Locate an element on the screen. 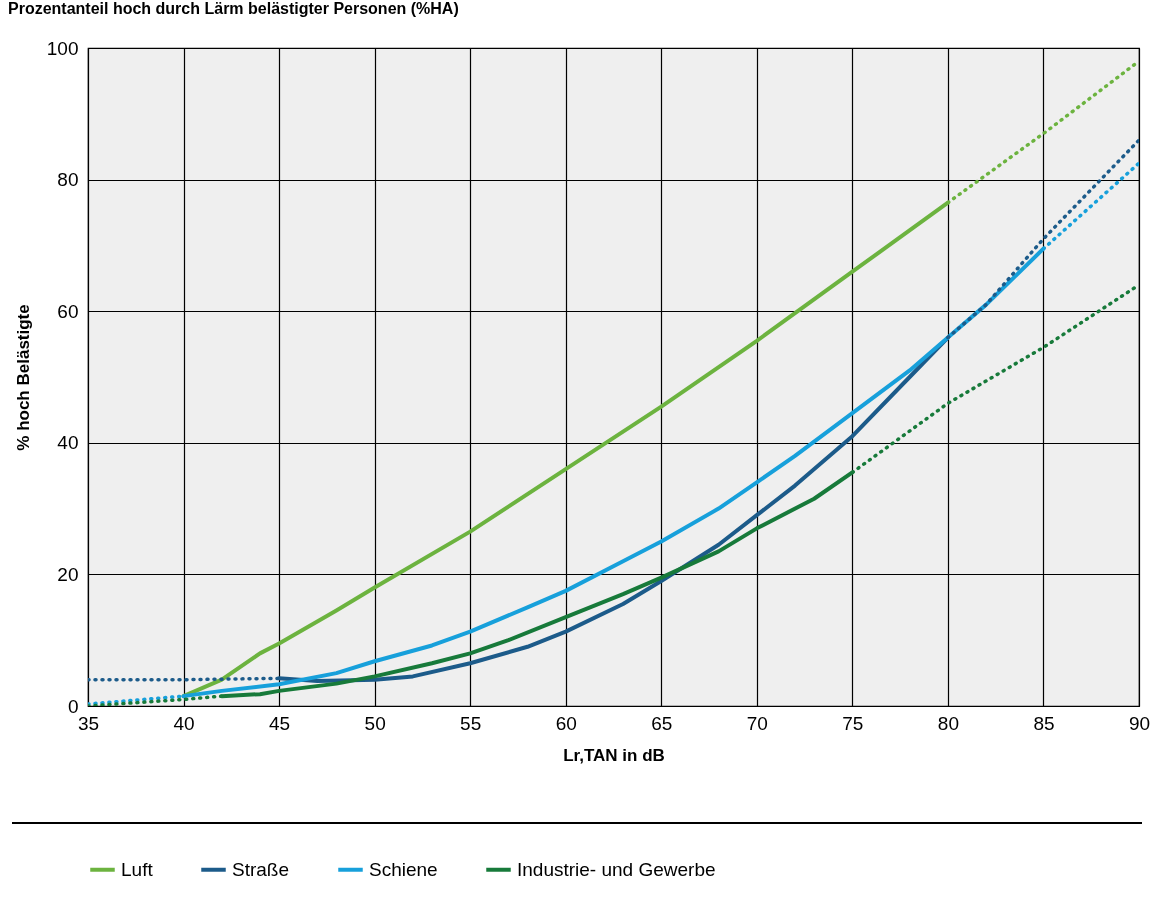 The height and width of the screenshot is (912, 1157). x-tick-label: 80 is located at coordinates (948, 723).